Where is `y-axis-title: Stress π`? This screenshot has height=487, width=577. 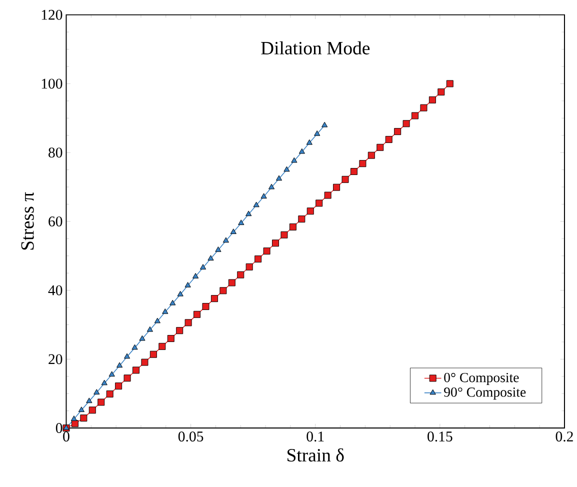 y-axis-title: Stress π is located at coordinates (27, 221).